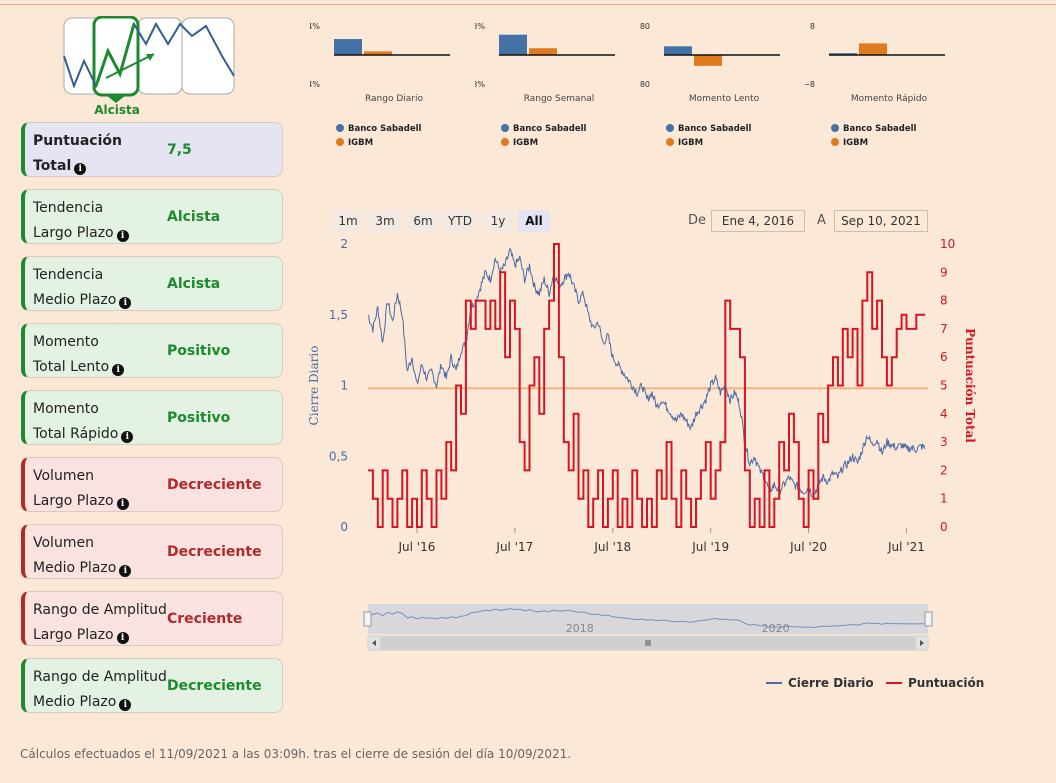 This screenshot has width=1056, height=783. What do you see at coordinates (348, 221) in the screenshot?
I see `range-1m-button: 1m` at bounding box center [348, 221].